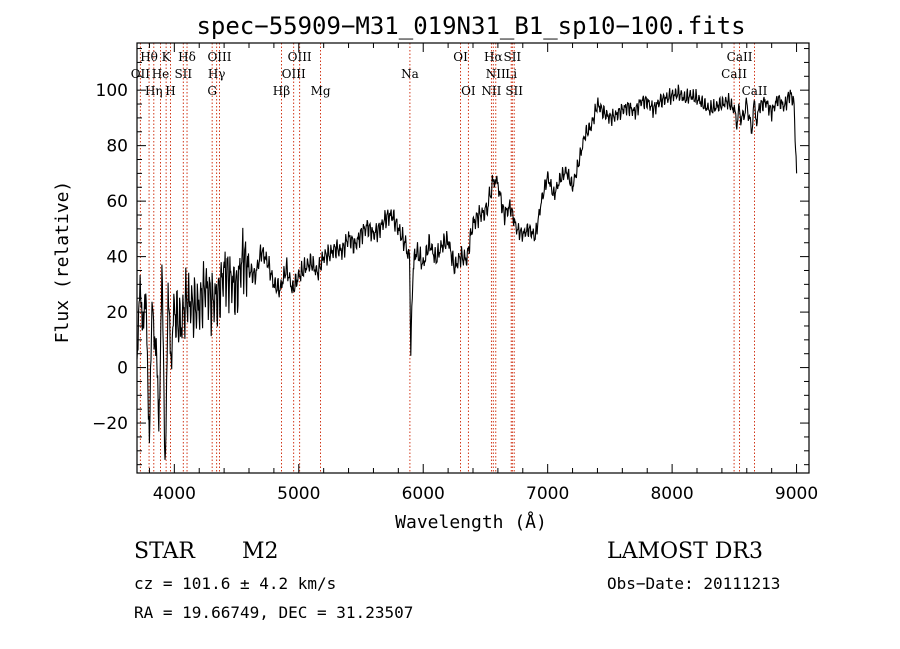 Image resolution: width=900 pixels, height=649 pixels. I want to click on y-axis-label: Flux (relative), so click(62, 262).